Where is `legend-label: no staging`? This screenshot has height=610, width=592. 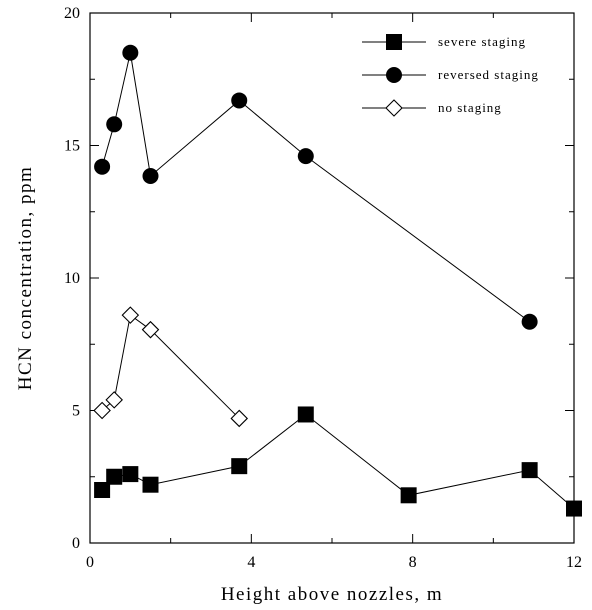 legend-label: no staging is located at coordinates (470, 107).